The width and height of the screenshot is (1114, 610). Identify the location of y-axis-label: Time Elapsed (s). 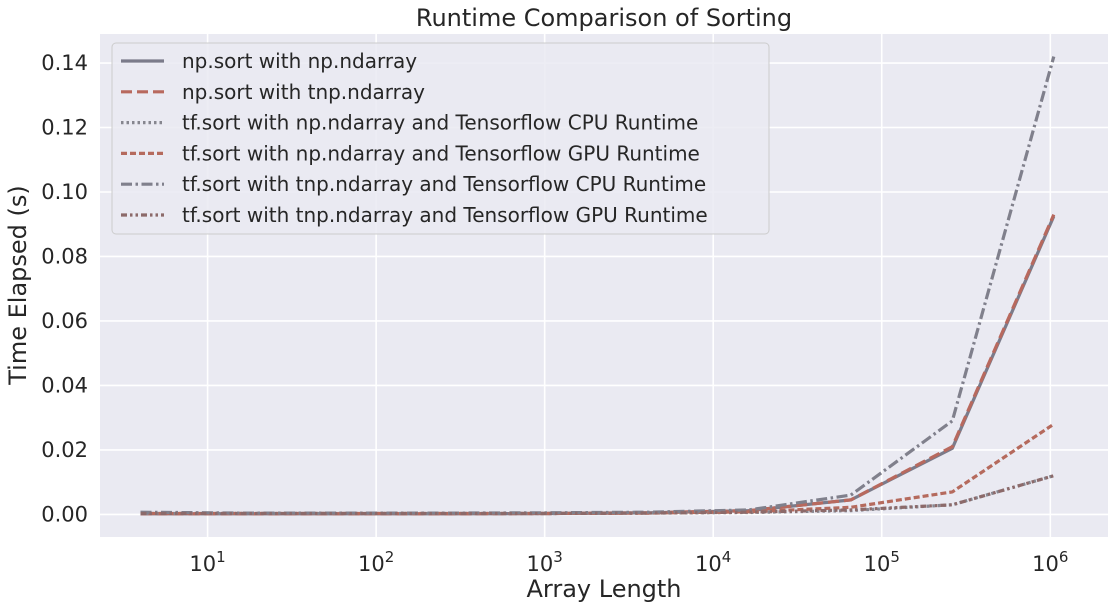
(18, 285).